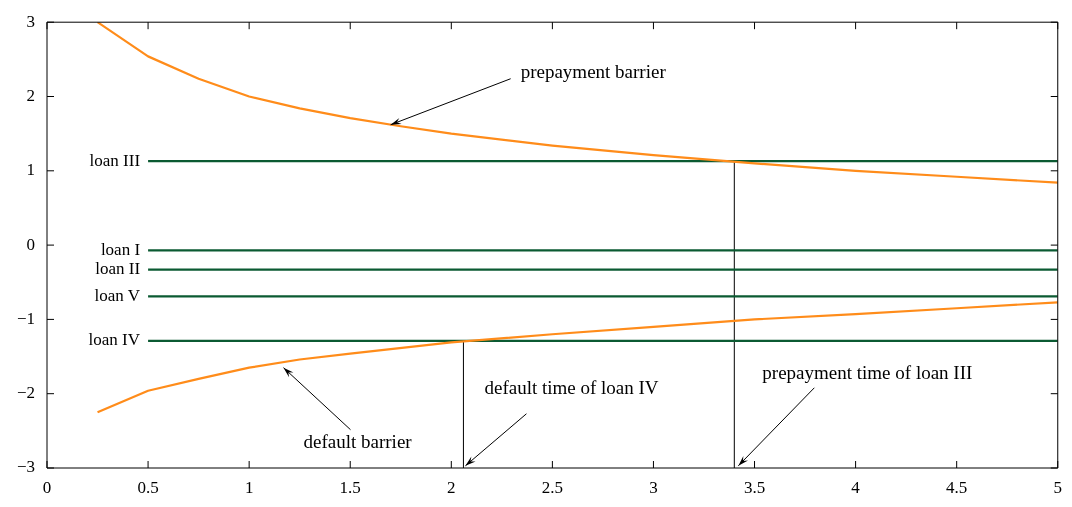 The width and height of the screenshot is (1072, 507). What do you see at coordinates (114, 340) in the screenshot?
I see `series-label: loan IV` at bounding box center [114, 340].